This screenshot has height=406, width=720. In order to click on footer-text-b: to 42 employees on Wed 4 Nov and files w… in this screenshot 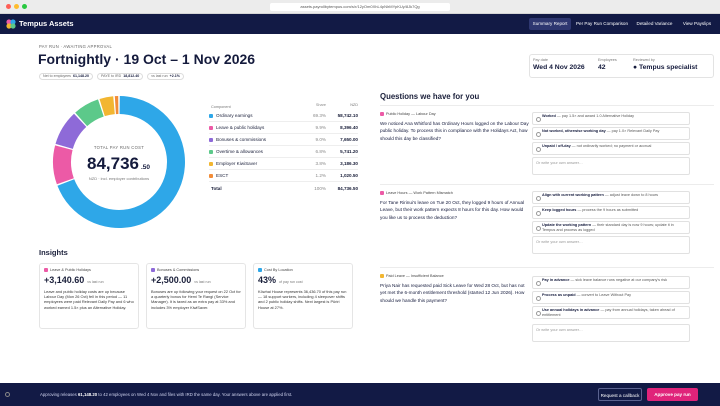, I will do `click(195, 394)`.